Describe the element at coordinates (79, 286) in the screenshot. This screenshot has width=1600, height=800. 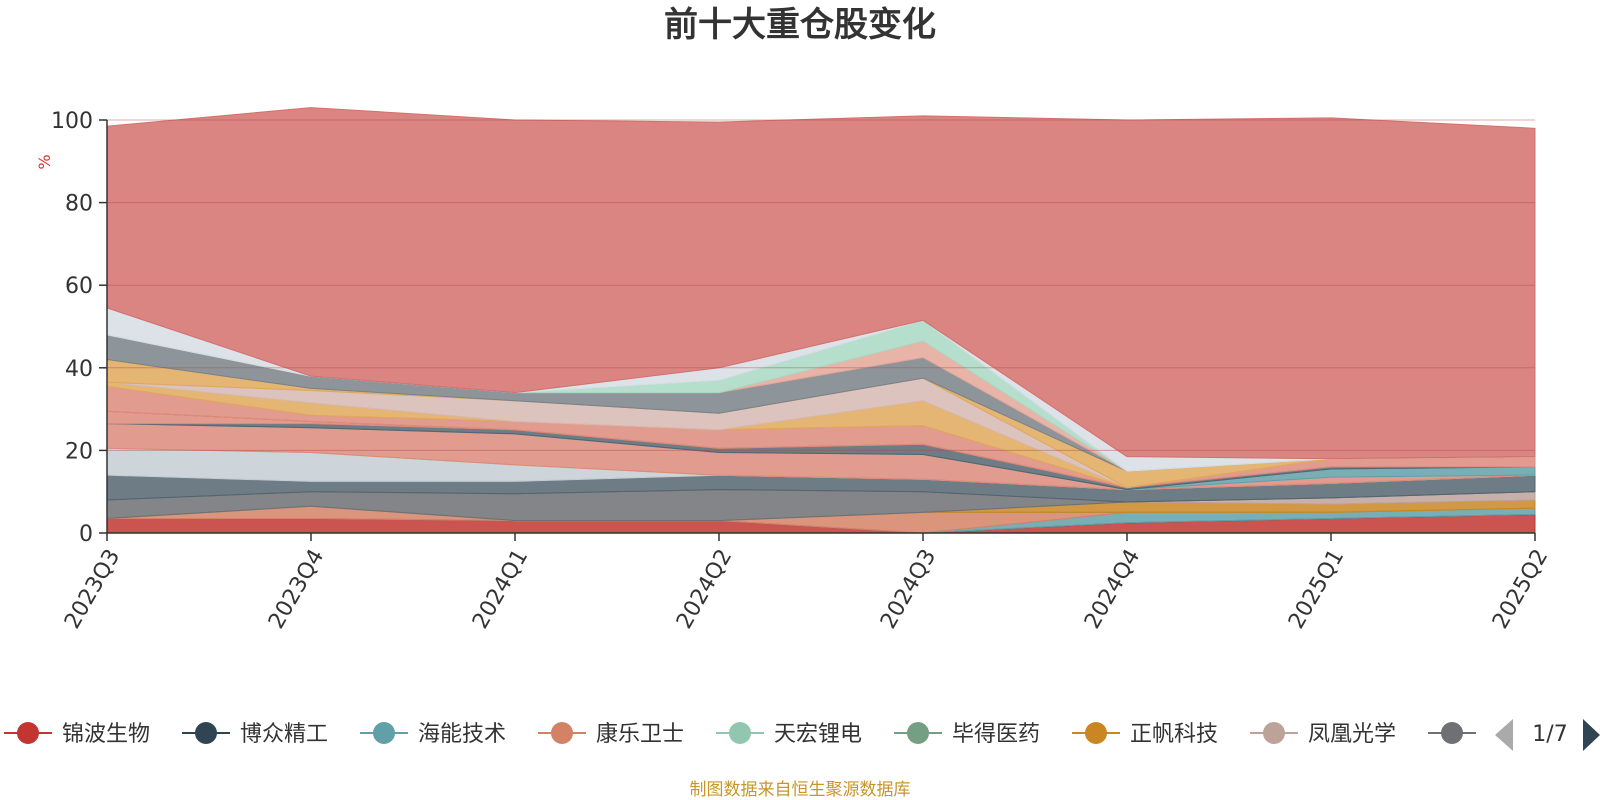
I see `y-tick-label: 60` at that location.